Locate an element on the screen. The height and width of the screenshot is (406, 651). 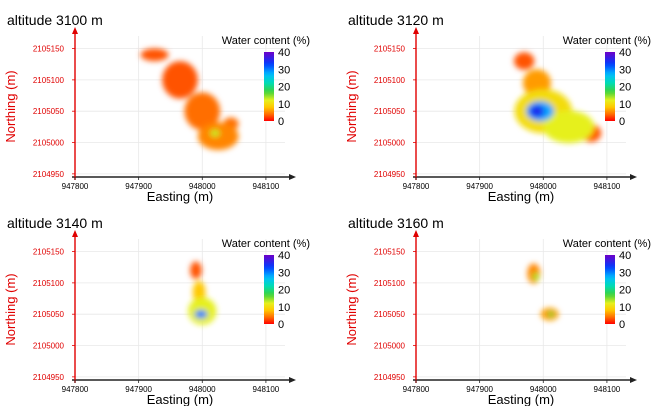
panel-title: altitude 3160 m is located at coordinates (396, 223).